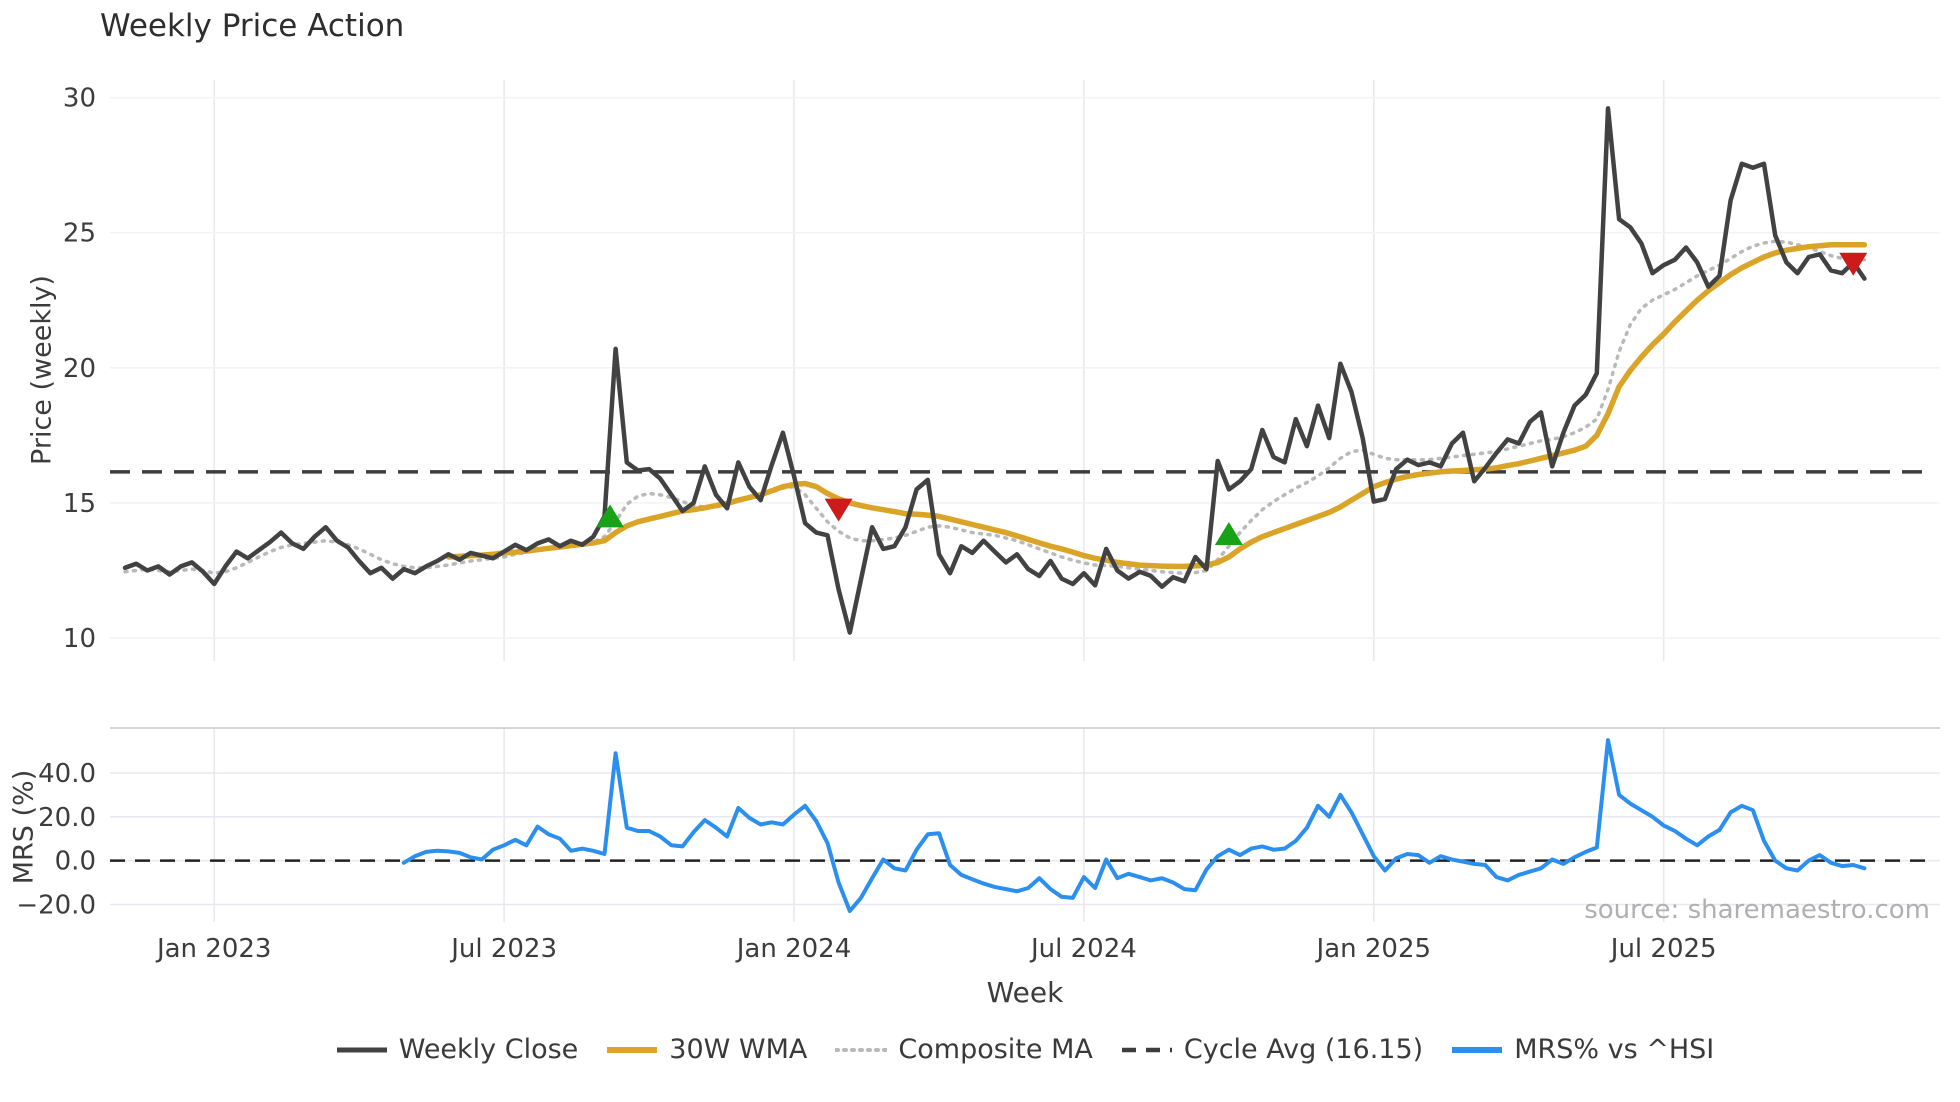 This screenshot has height=1102, width=1960. Describe the element at coordinates (79, 504) in the screenshot. I see `price-tick-label: 15` at that location.